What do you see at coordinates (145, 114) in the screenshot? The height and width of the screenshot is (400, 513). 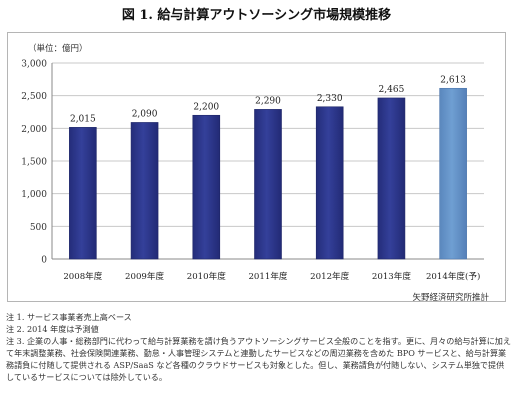 I see `data-label: 2,090` at bounding box center [145, 114].